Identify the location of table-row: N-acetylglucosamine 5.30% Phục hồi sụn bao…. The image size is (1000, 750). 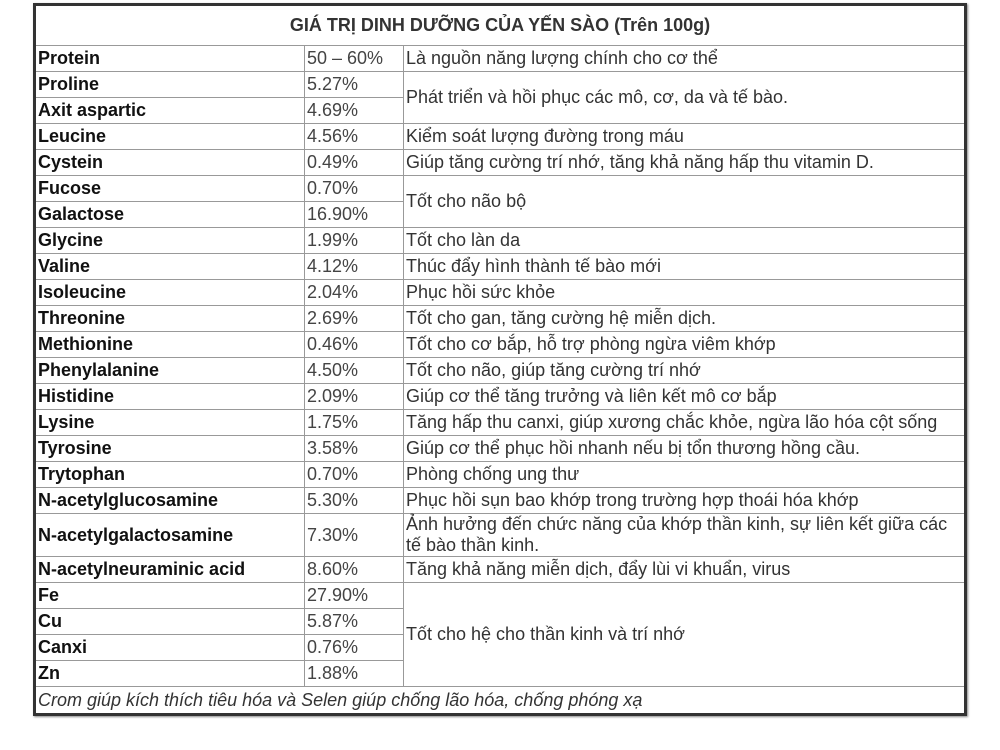
(500, 500).